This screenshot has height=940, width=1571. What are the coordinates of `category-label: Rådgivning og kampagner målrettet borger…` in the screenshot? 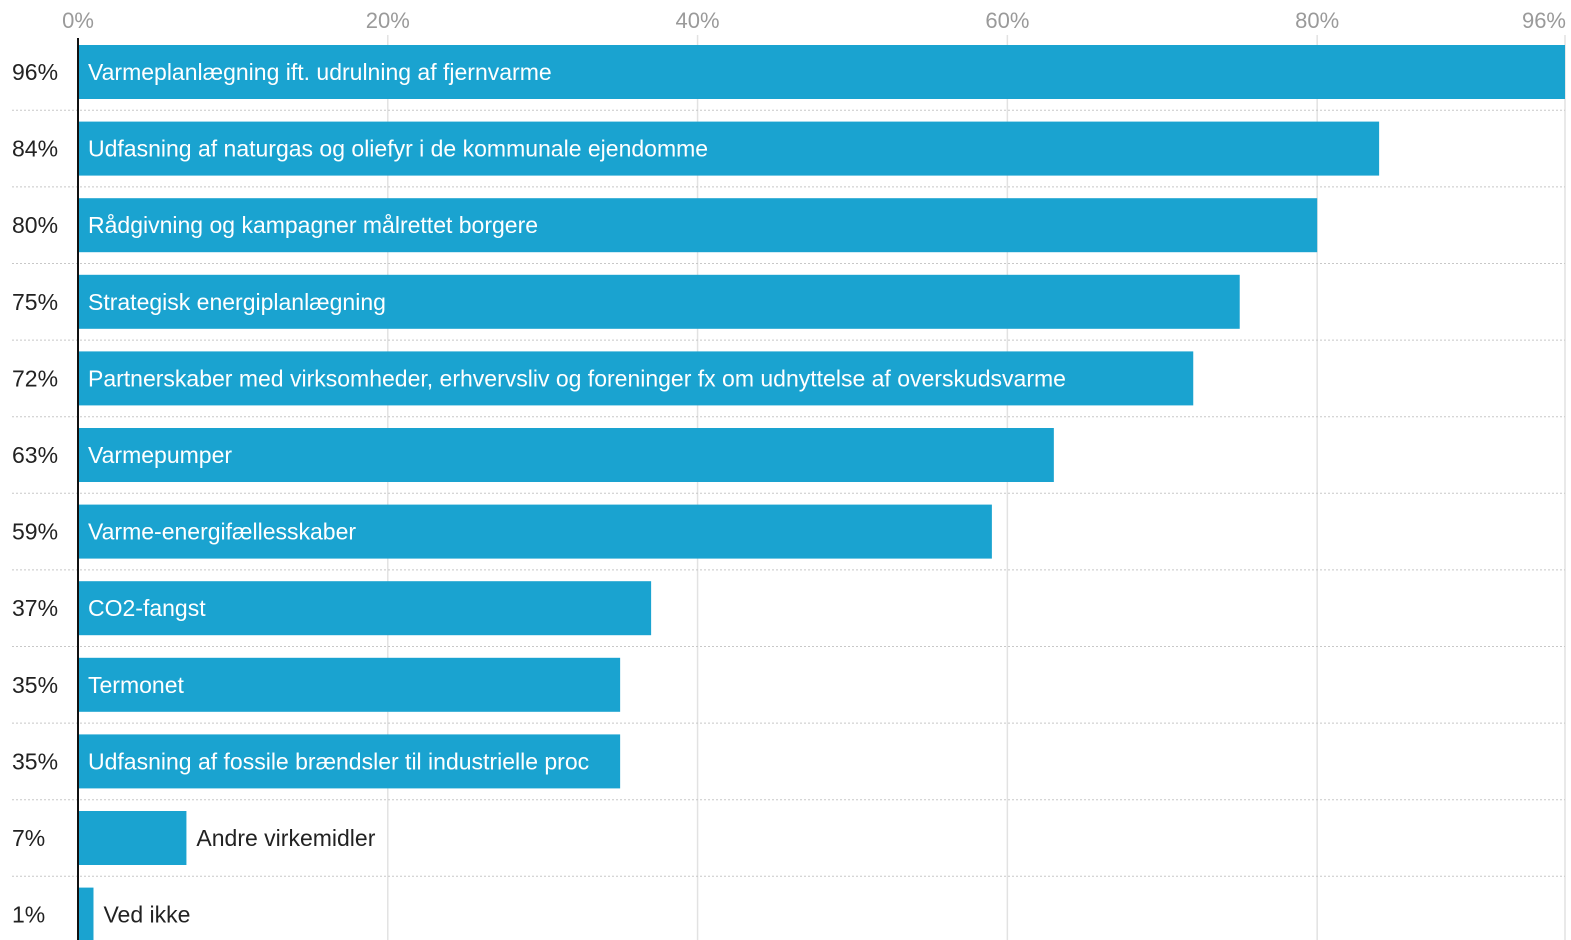 It's located at (313, 225).